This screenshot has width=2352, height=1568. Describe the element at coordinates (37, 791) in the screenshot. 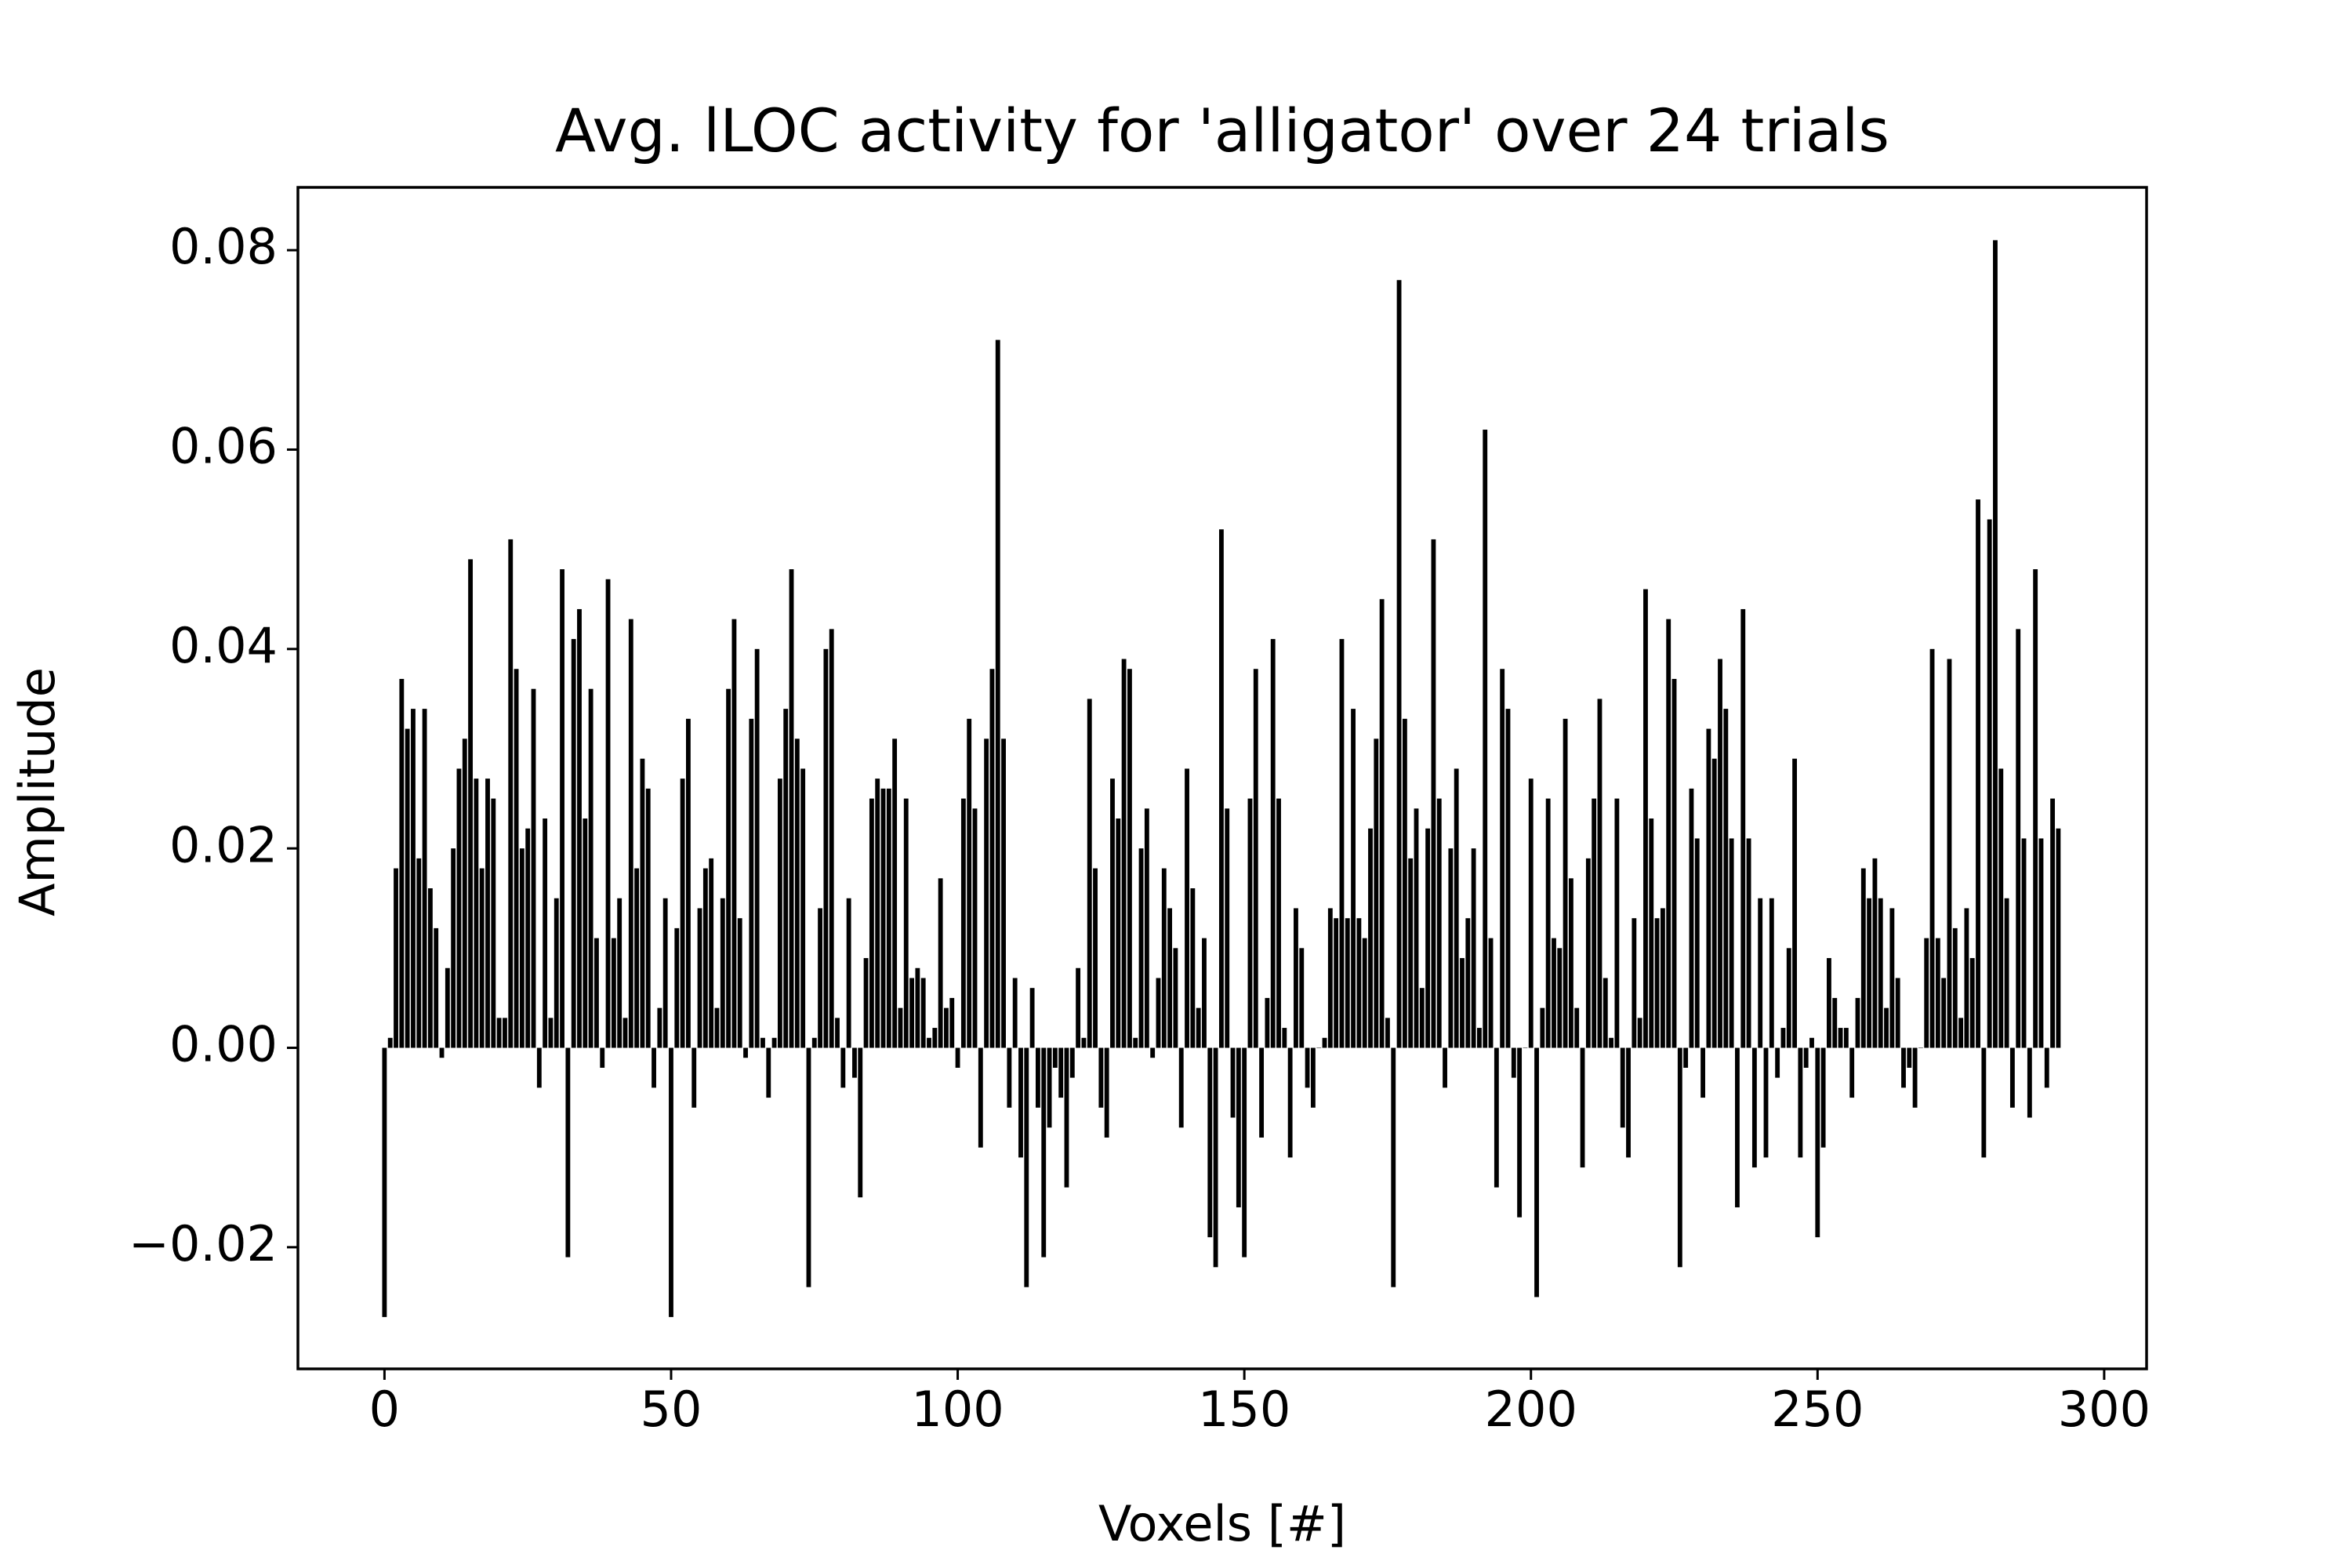

I see `y-axis-label: Amplitude` at that location.